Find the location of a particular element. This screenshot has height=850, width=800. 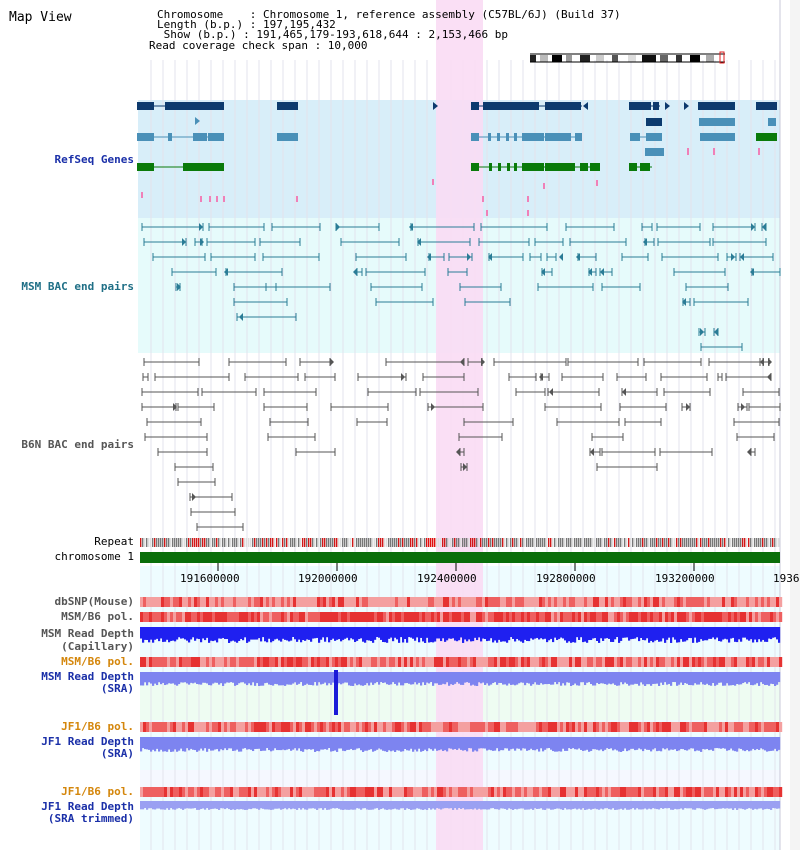

track-label-msm-pol-1: MSM/B6 pol. is located at coordinates (97, 616).